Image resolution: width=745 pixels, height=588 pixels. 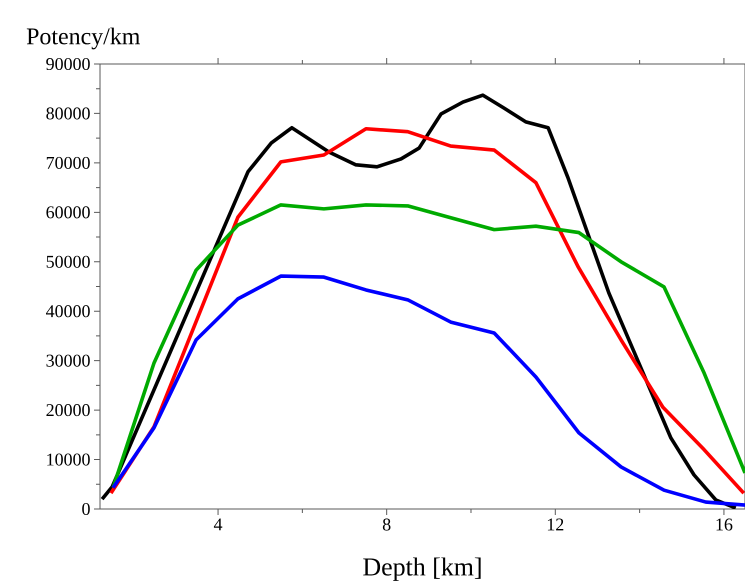 What do you see at coordinates (556, 524) in the screenshot?
I see `x-tick-label: 12` at bounding box center [556, 524].